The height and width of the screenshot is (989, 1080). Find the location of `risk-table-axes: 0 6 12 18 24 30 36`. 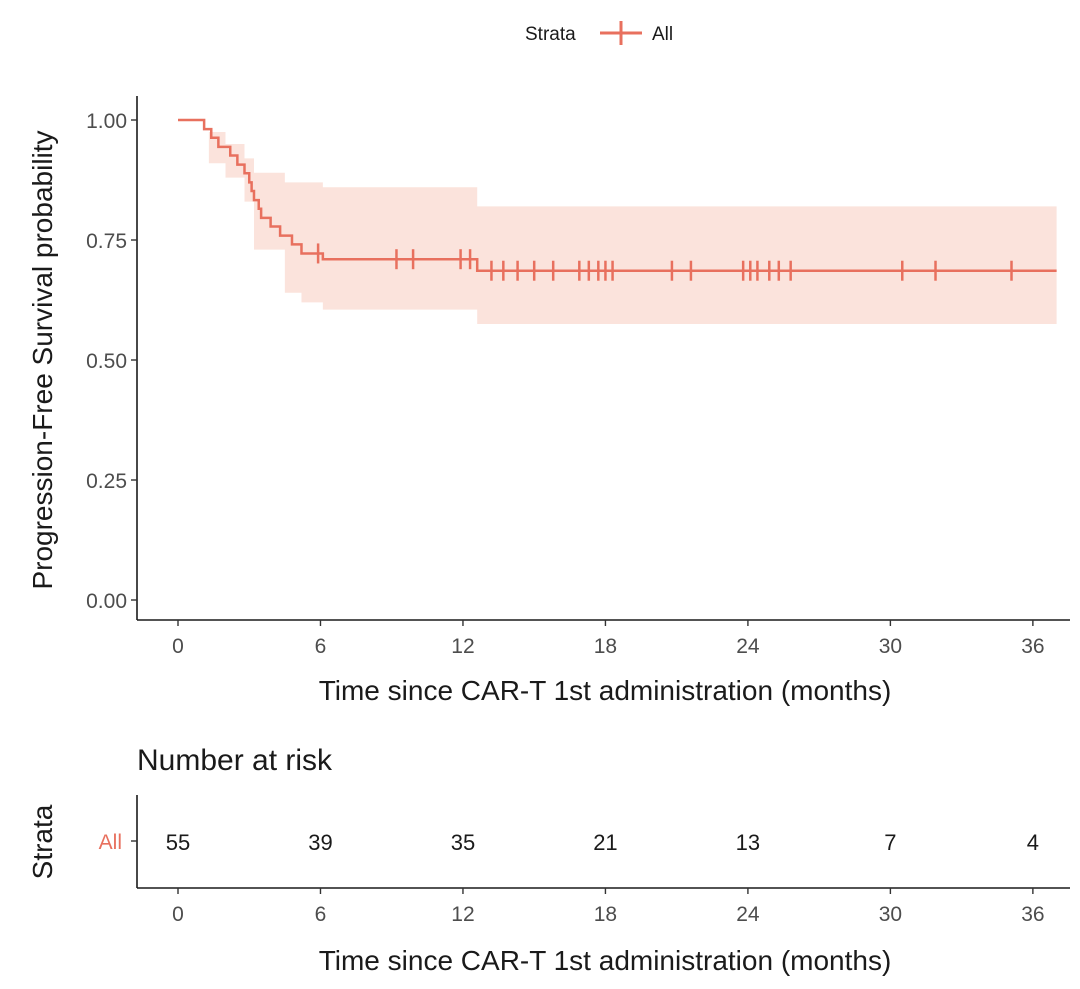

risk-table-axes: 0 6 12 18 24 30 36 is located at coordinates (600, 860).